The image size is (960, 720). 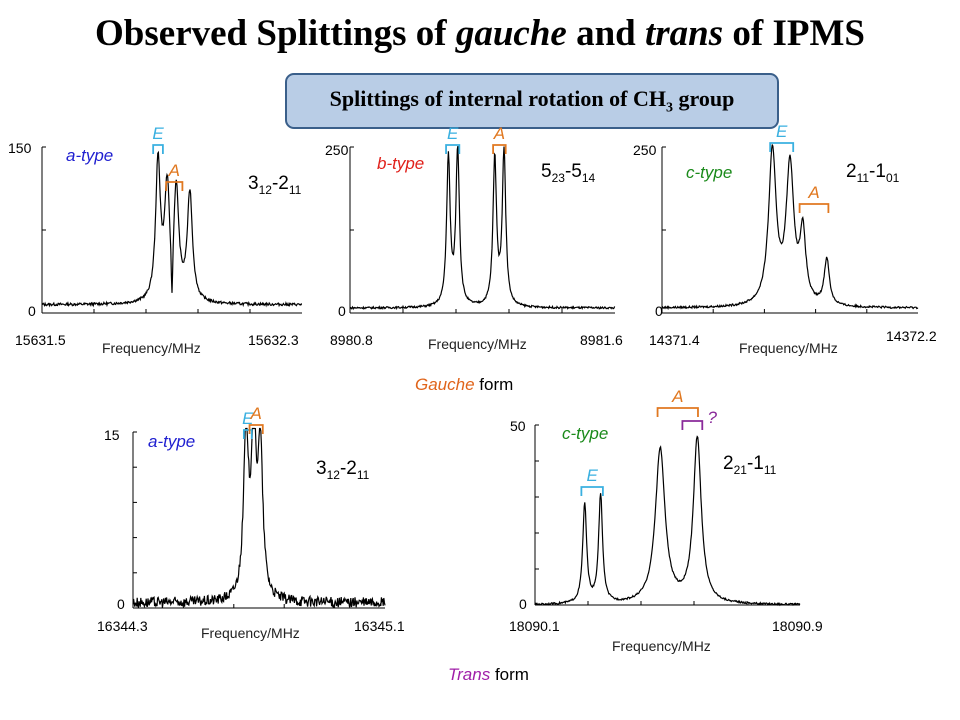 I want to click on gauche-form-label: Gauche form, so click(x=464, y=384).